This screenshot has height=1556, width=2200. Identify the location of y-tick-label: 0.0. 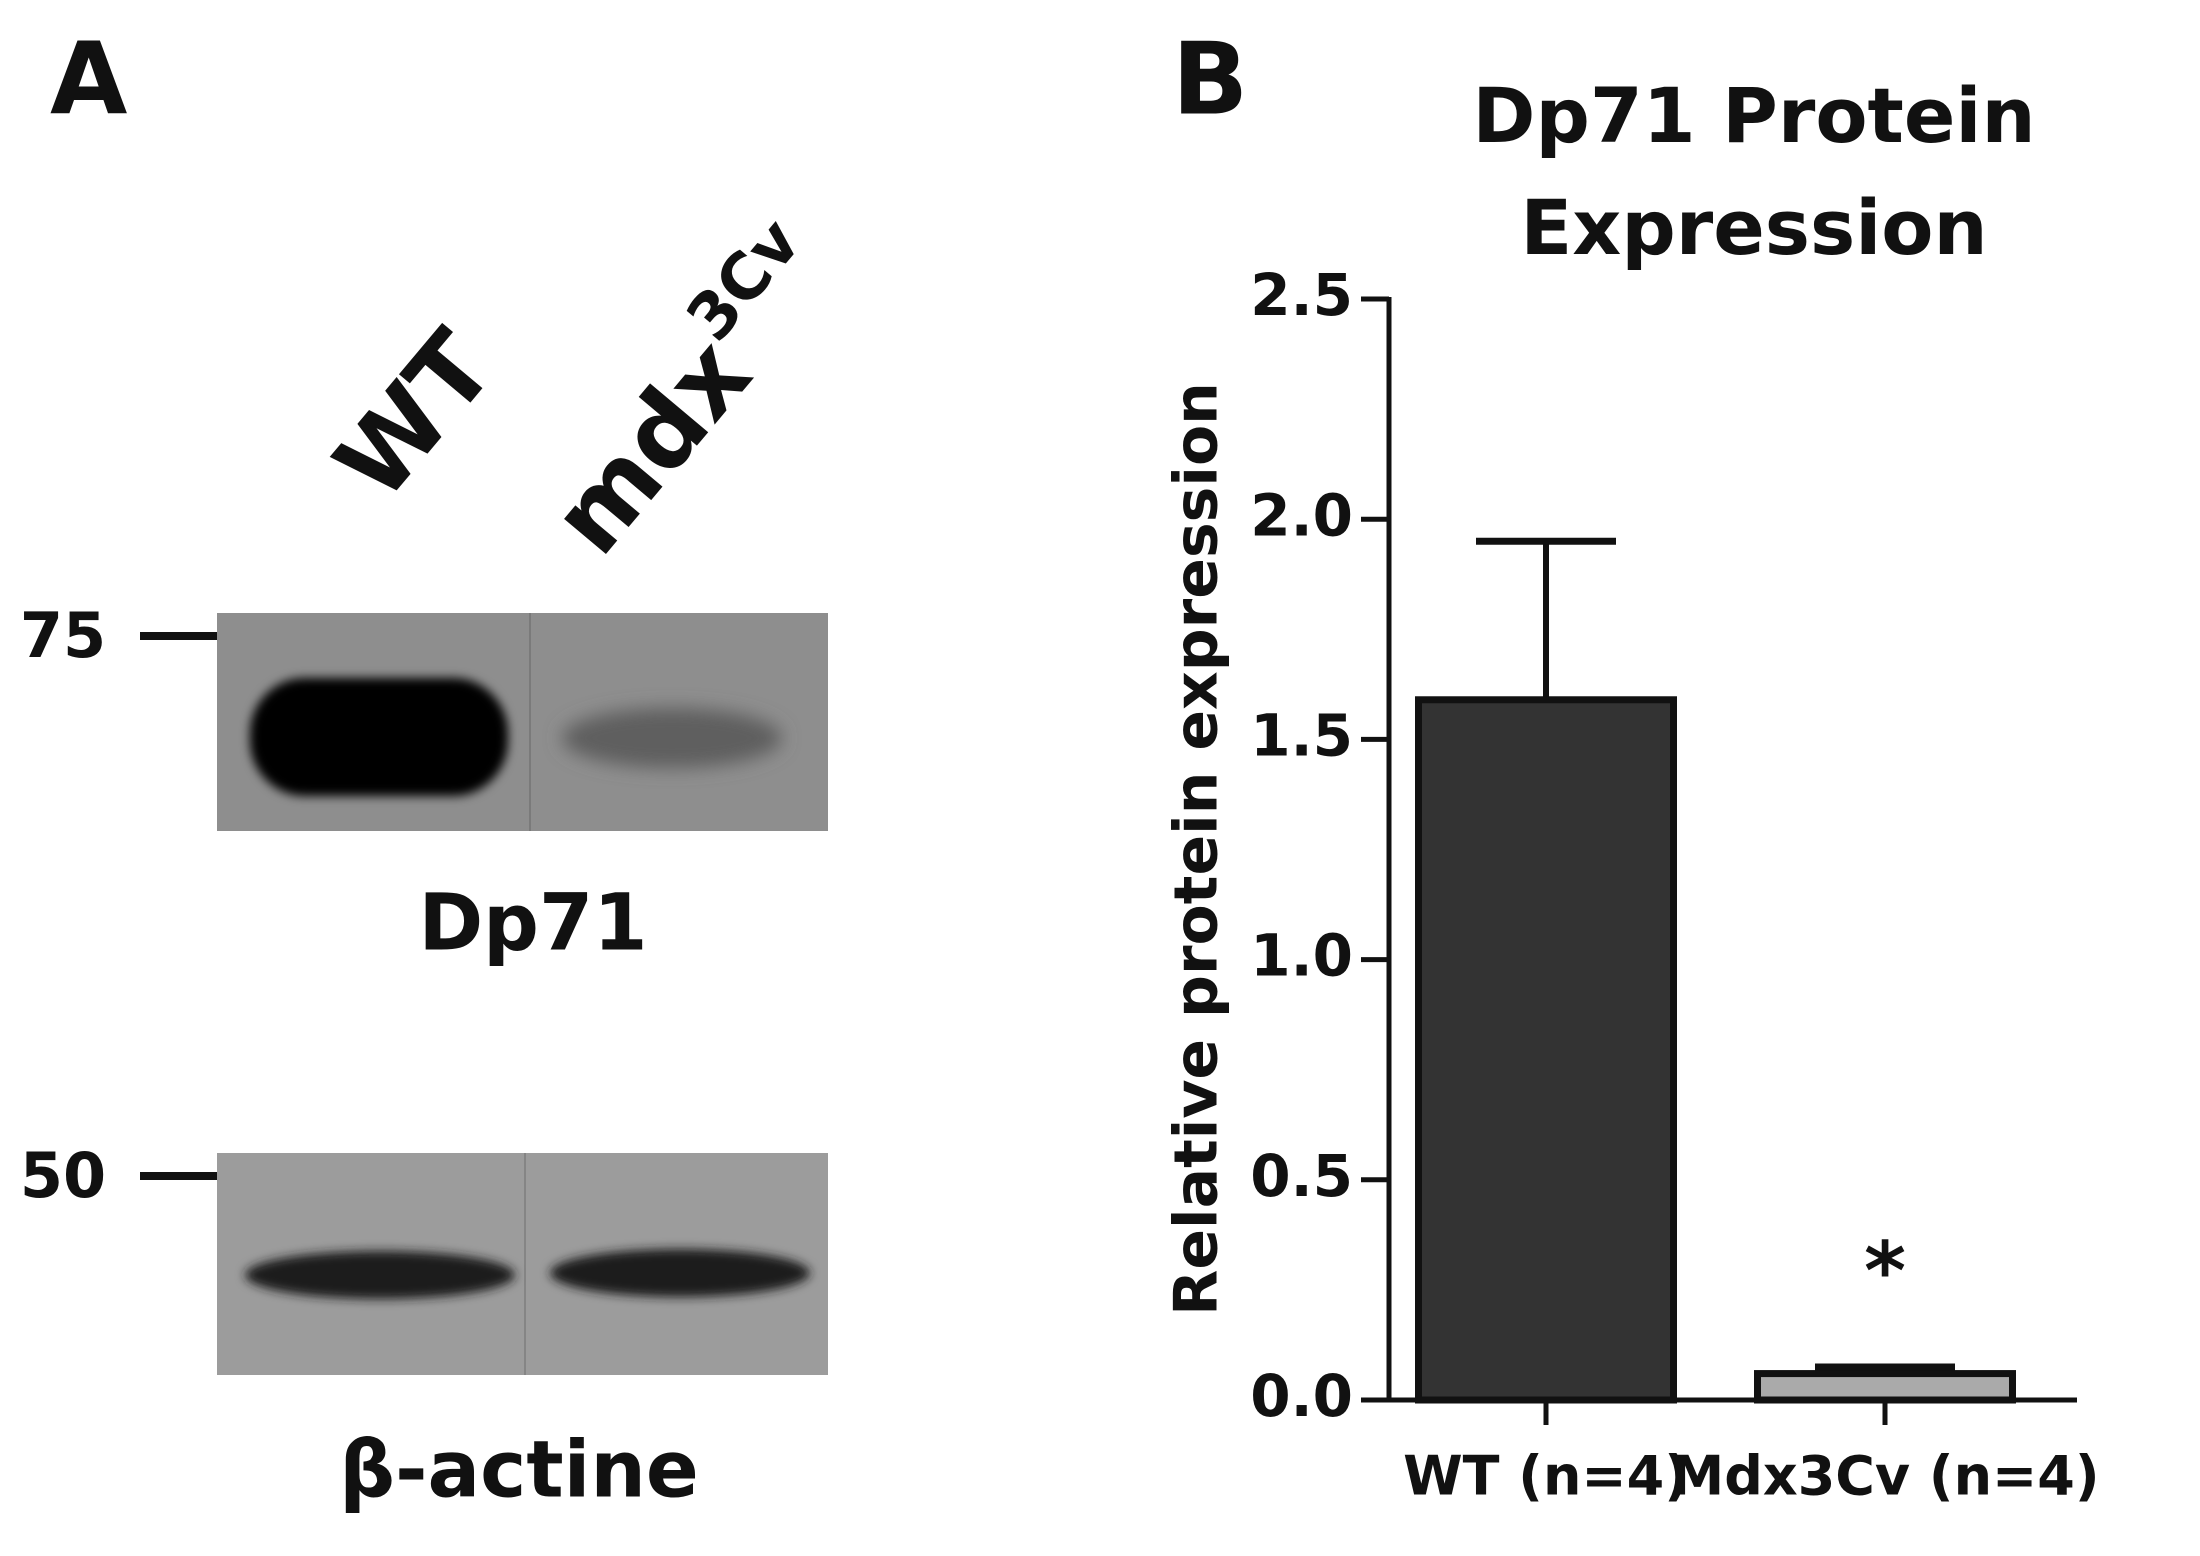
(1301, 1396).